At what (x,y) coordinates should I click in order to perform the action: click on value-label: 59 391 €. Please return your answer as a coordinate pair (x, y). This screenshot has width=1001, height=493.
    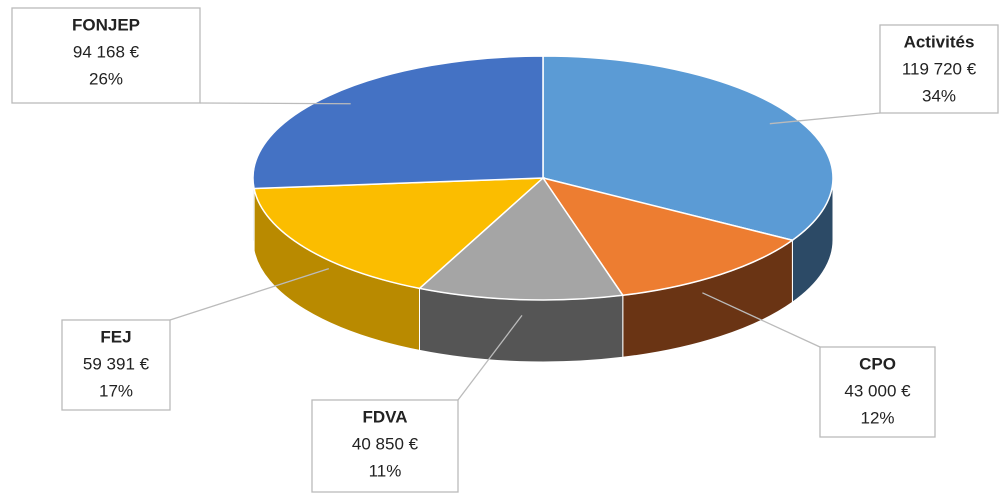
    Looking at the image, I should click on (116, 363).